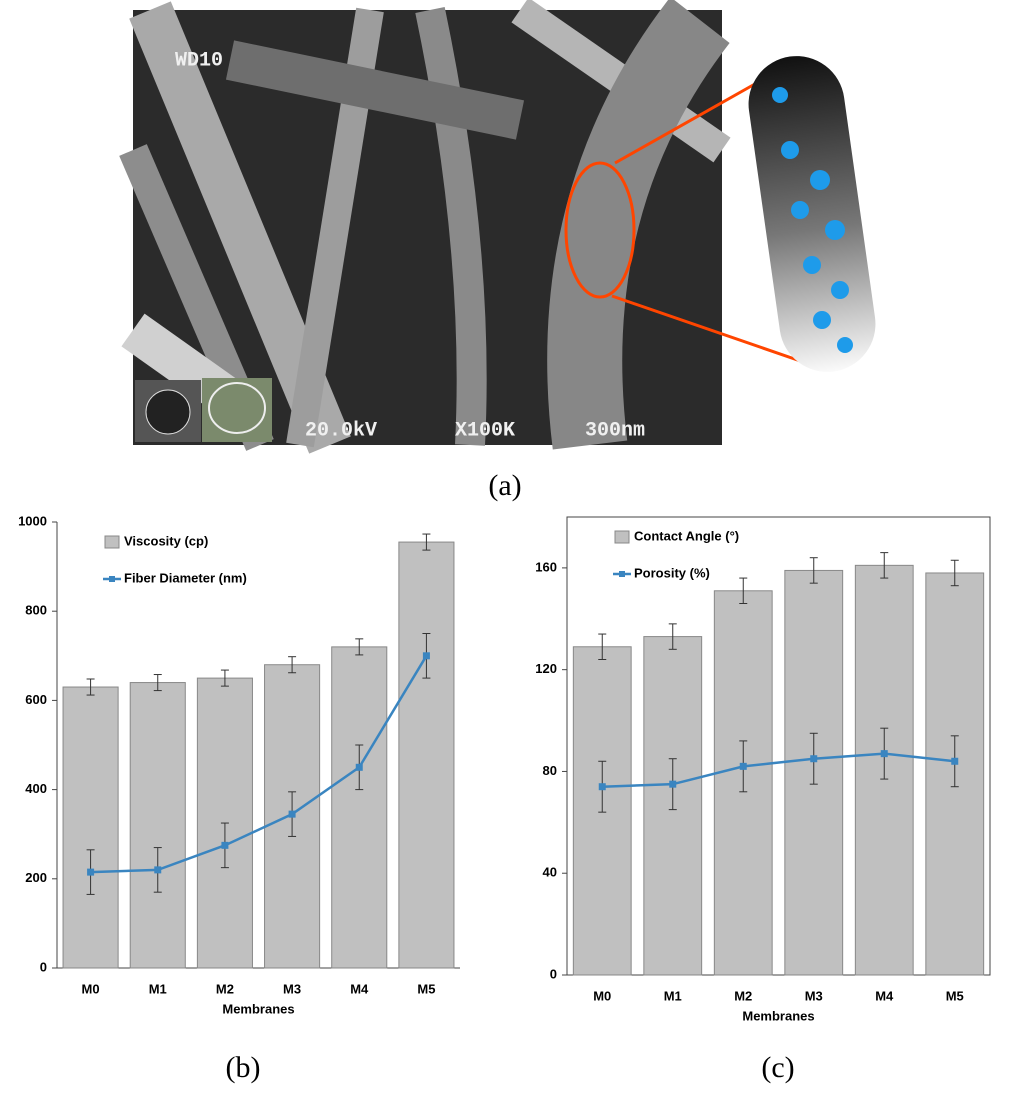  I want to click on y-tick-label: 600, so click(36, 699).